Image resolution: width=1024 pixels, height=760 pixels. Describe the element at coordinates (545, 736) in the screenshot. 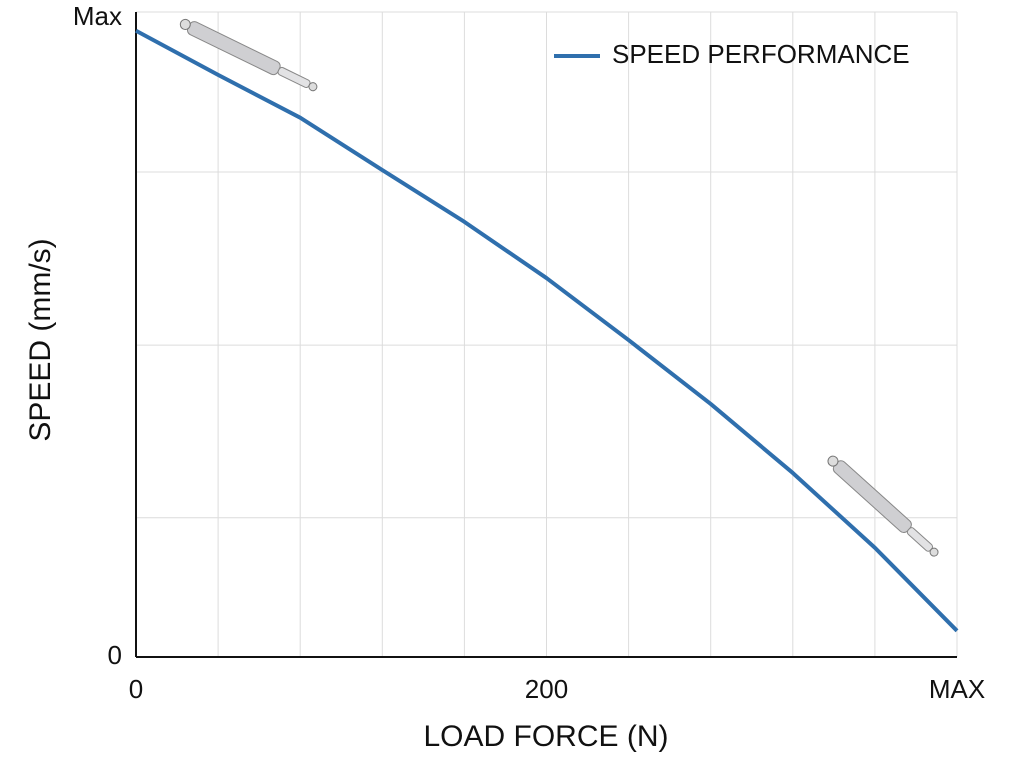

I see `x-axis-label: LOAD FORCE (N)` at that location.